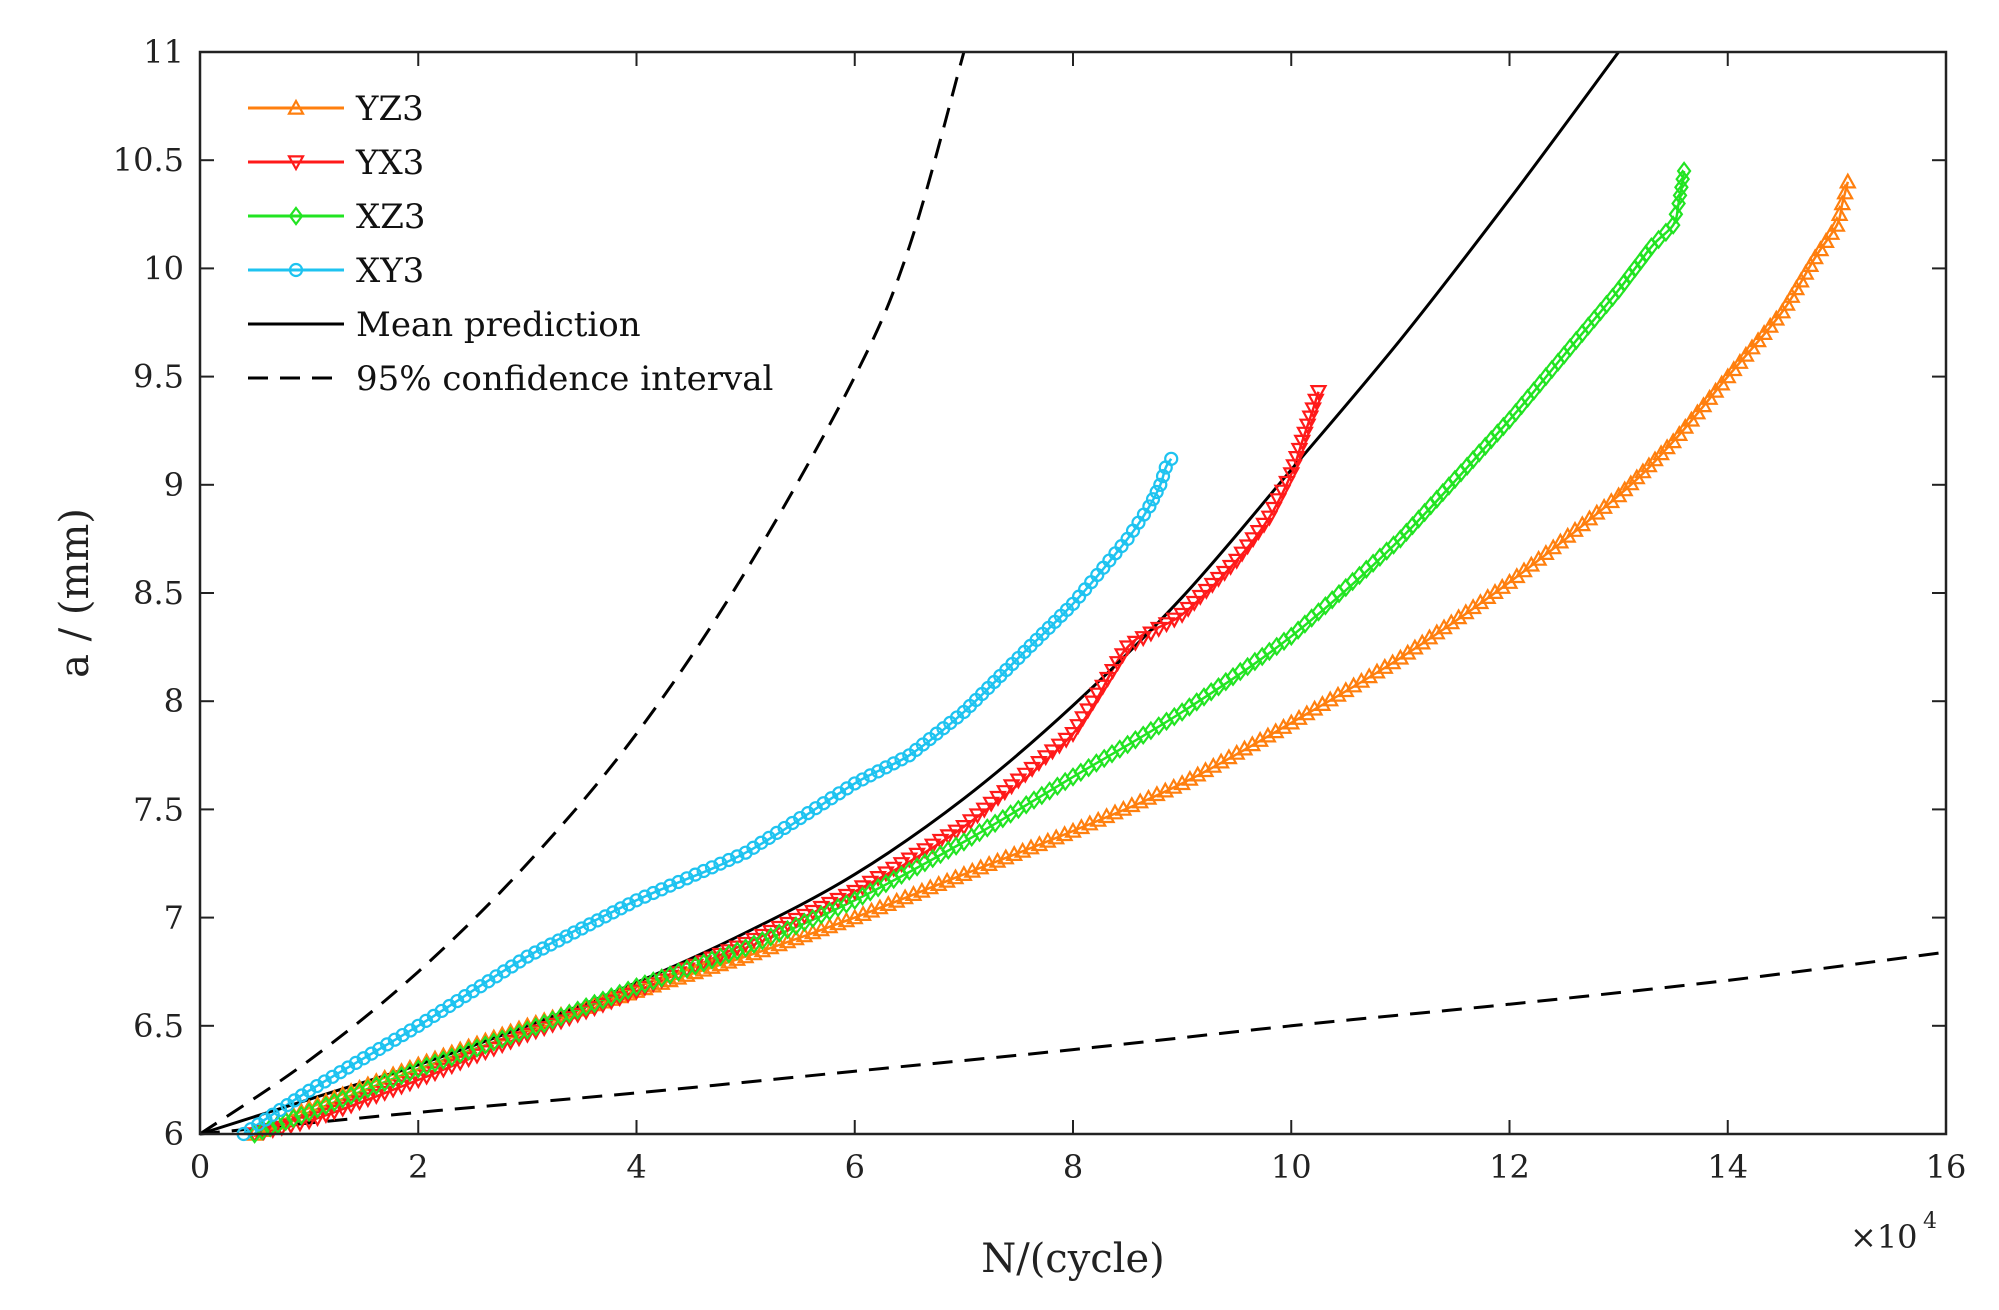 The image size is (1999, 1310). I want to click on legend-item-mean-prediction: Mean prediction, so click(444, 325).